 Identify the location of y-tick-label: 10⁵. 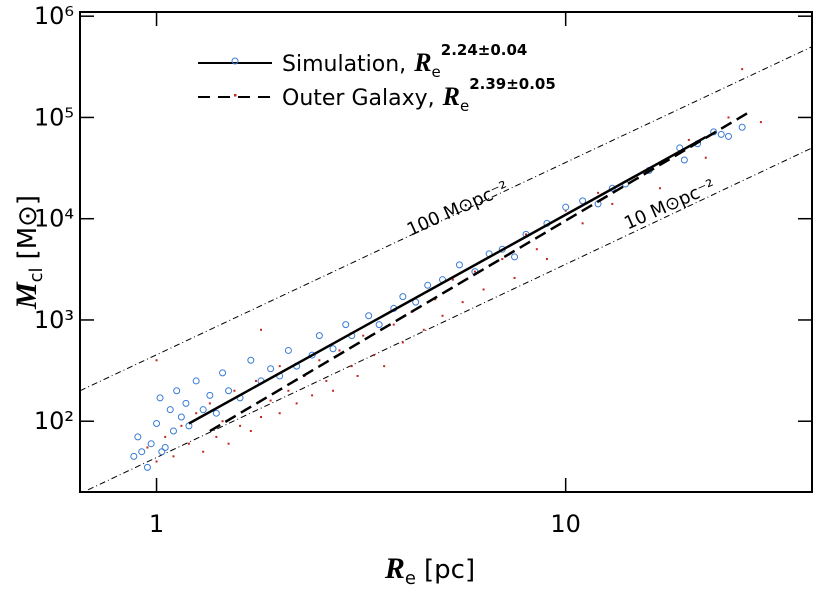
(54, 117).